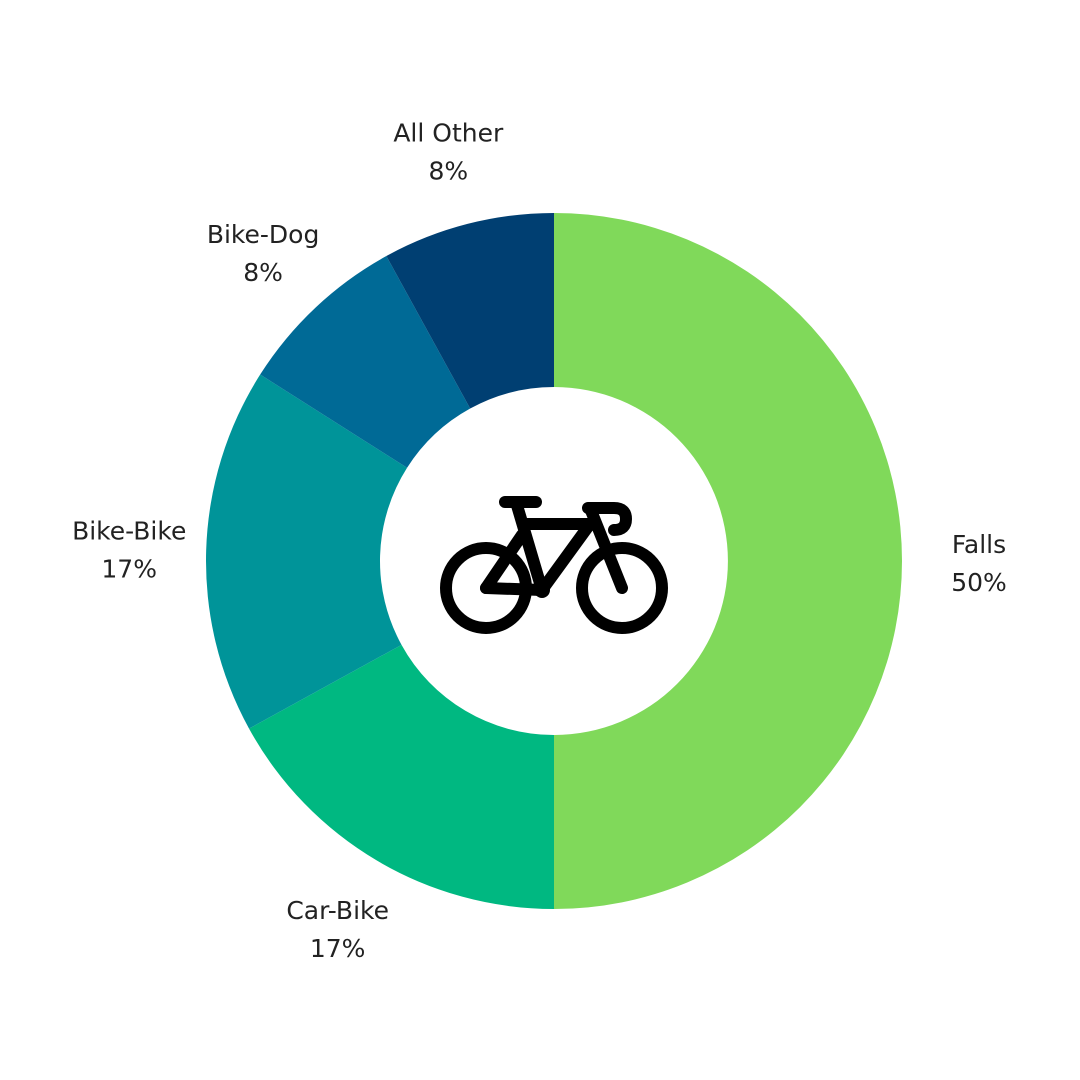  I want to click on slice-category-all-other: All Other, so click(448, 132).